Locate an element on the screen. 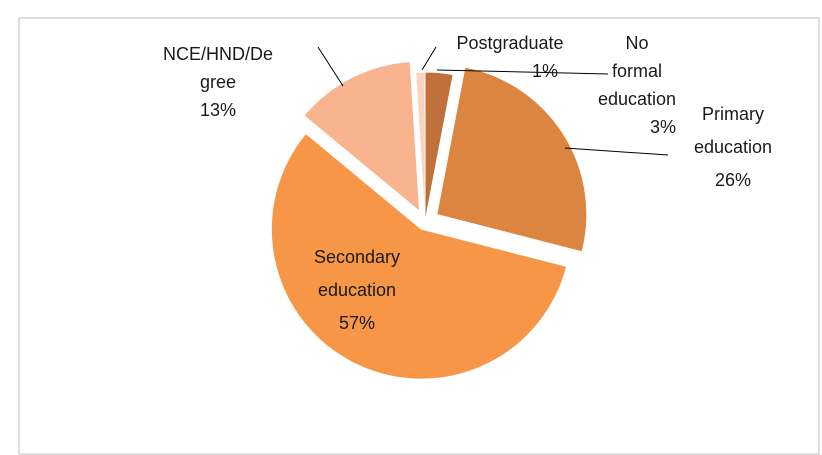 The height and width of the screenshot is (455, 822). slice-label: Secondary education is located at coordinates (357, 273).